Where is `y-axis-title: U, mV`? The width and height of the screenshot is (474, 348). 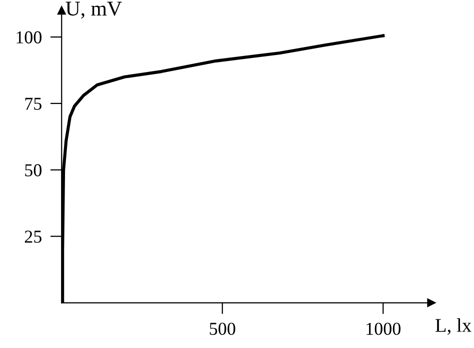 y-axis-title: U, mV is located at coordinates (94, 10).